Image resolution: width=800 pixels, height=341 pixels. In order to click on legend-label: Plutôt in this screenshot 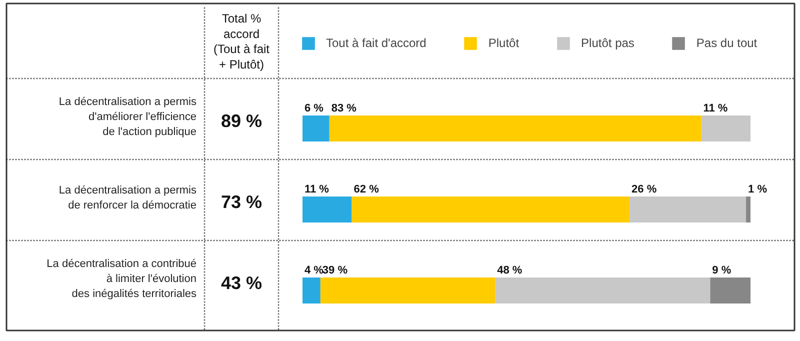, I will do `click(504, 43)`.